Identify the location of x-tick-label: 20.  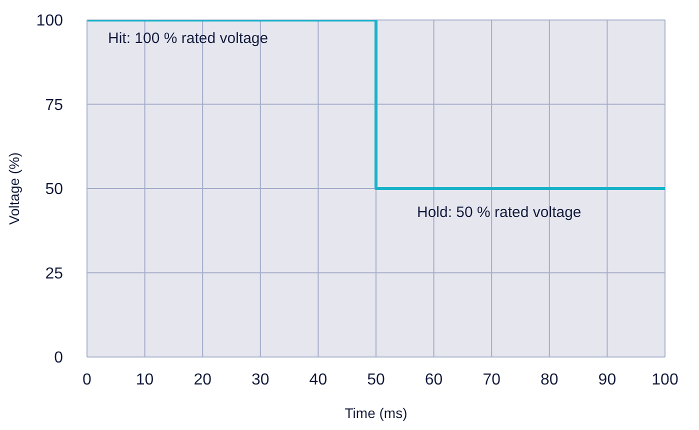
(203, 379).